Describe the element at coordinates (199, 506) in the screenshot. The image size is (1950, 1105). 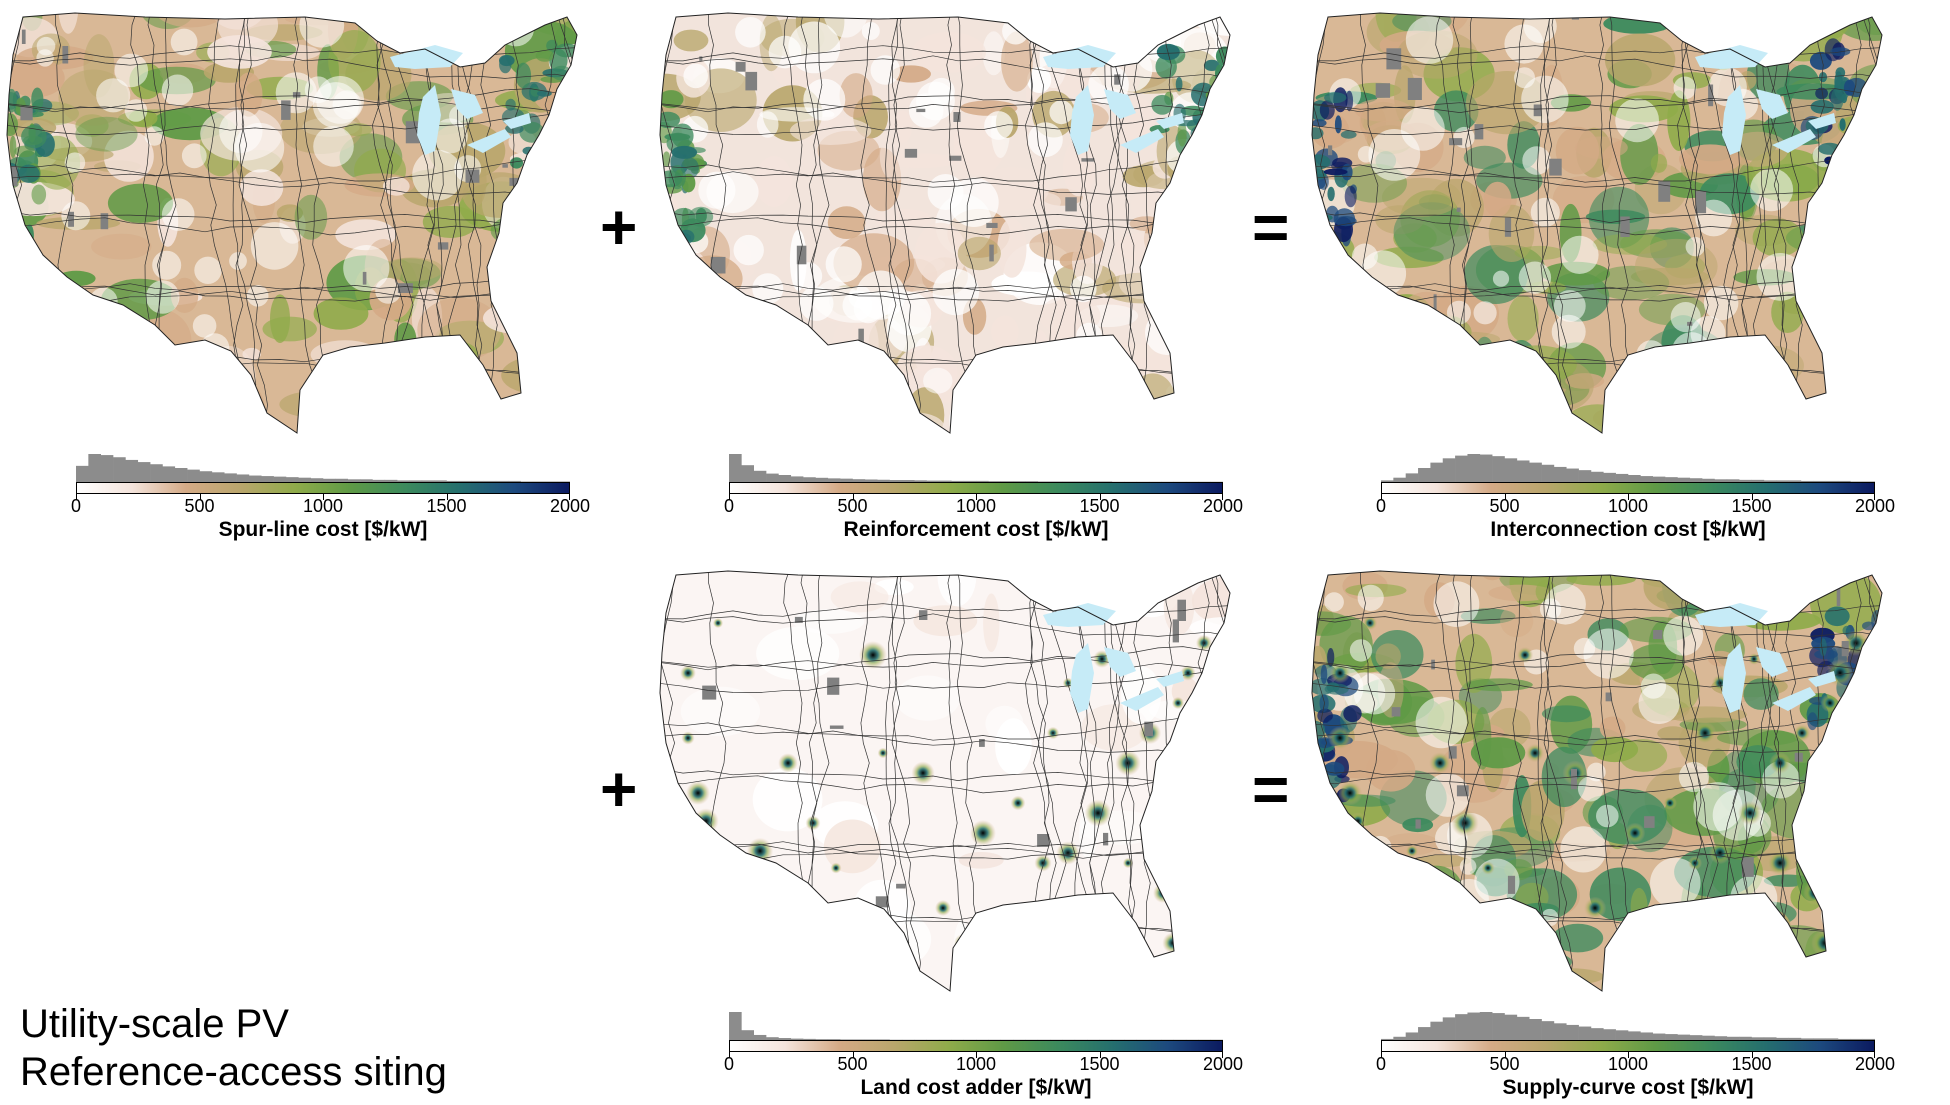
I see `colorbar-tick-label: 500` at that location.